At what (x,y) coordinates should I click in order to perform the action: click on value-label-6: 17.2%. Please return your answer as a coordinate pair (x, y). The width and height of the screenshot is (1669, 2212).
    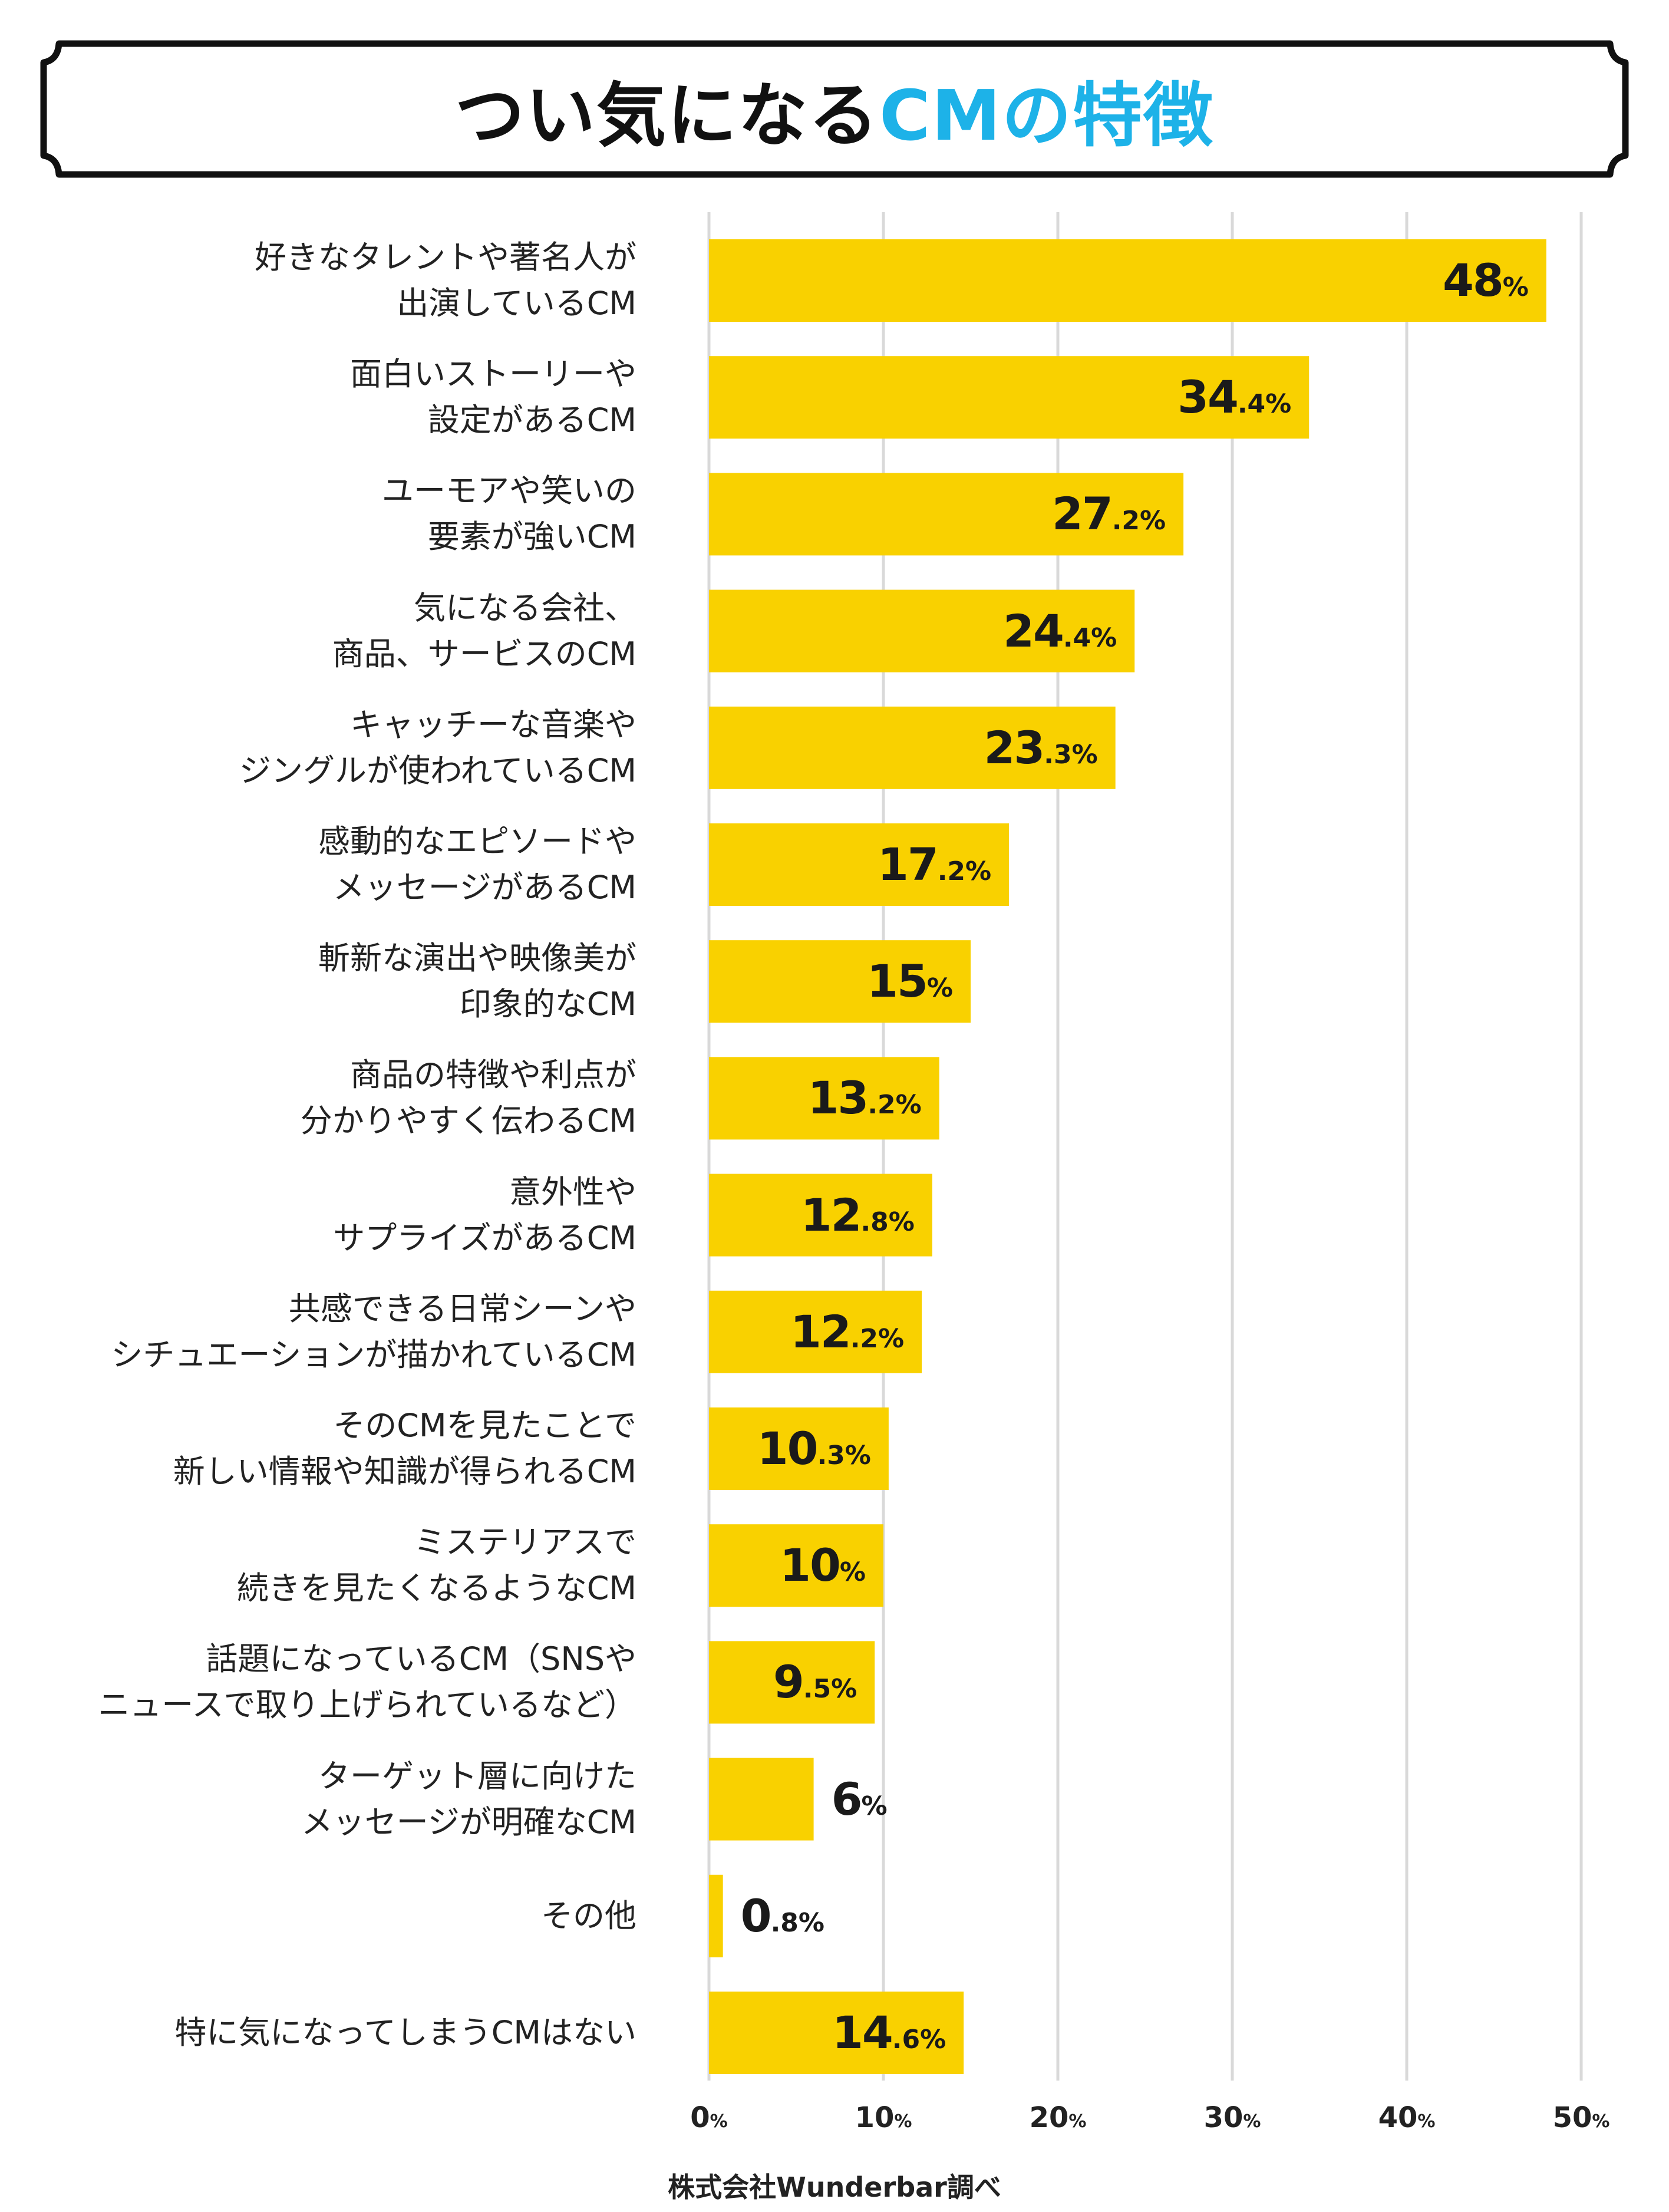
    Looking at the image, I should click on (934, 864).